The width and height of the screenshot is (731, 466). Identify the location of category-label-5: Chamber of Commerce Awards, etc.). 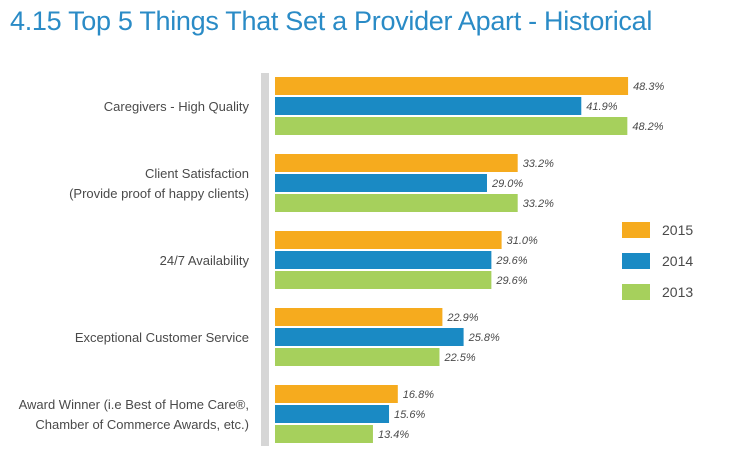
(142, 424).